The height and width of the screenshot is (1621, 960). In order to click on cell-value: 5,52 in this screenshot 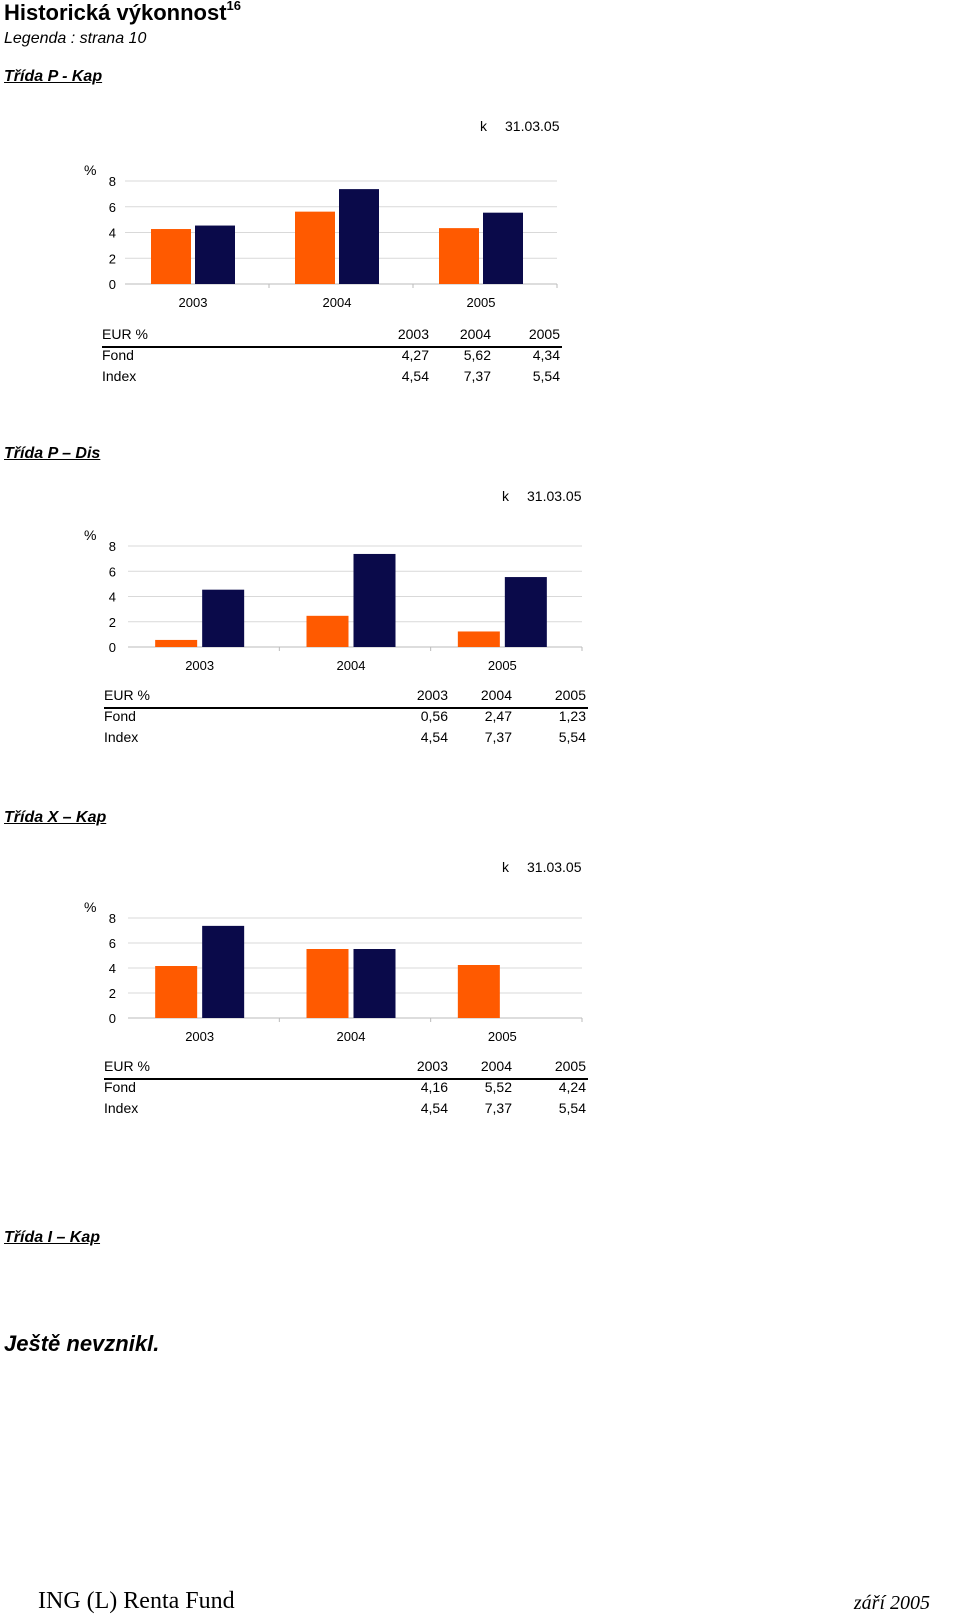, I will do `click(498, 1087)`.